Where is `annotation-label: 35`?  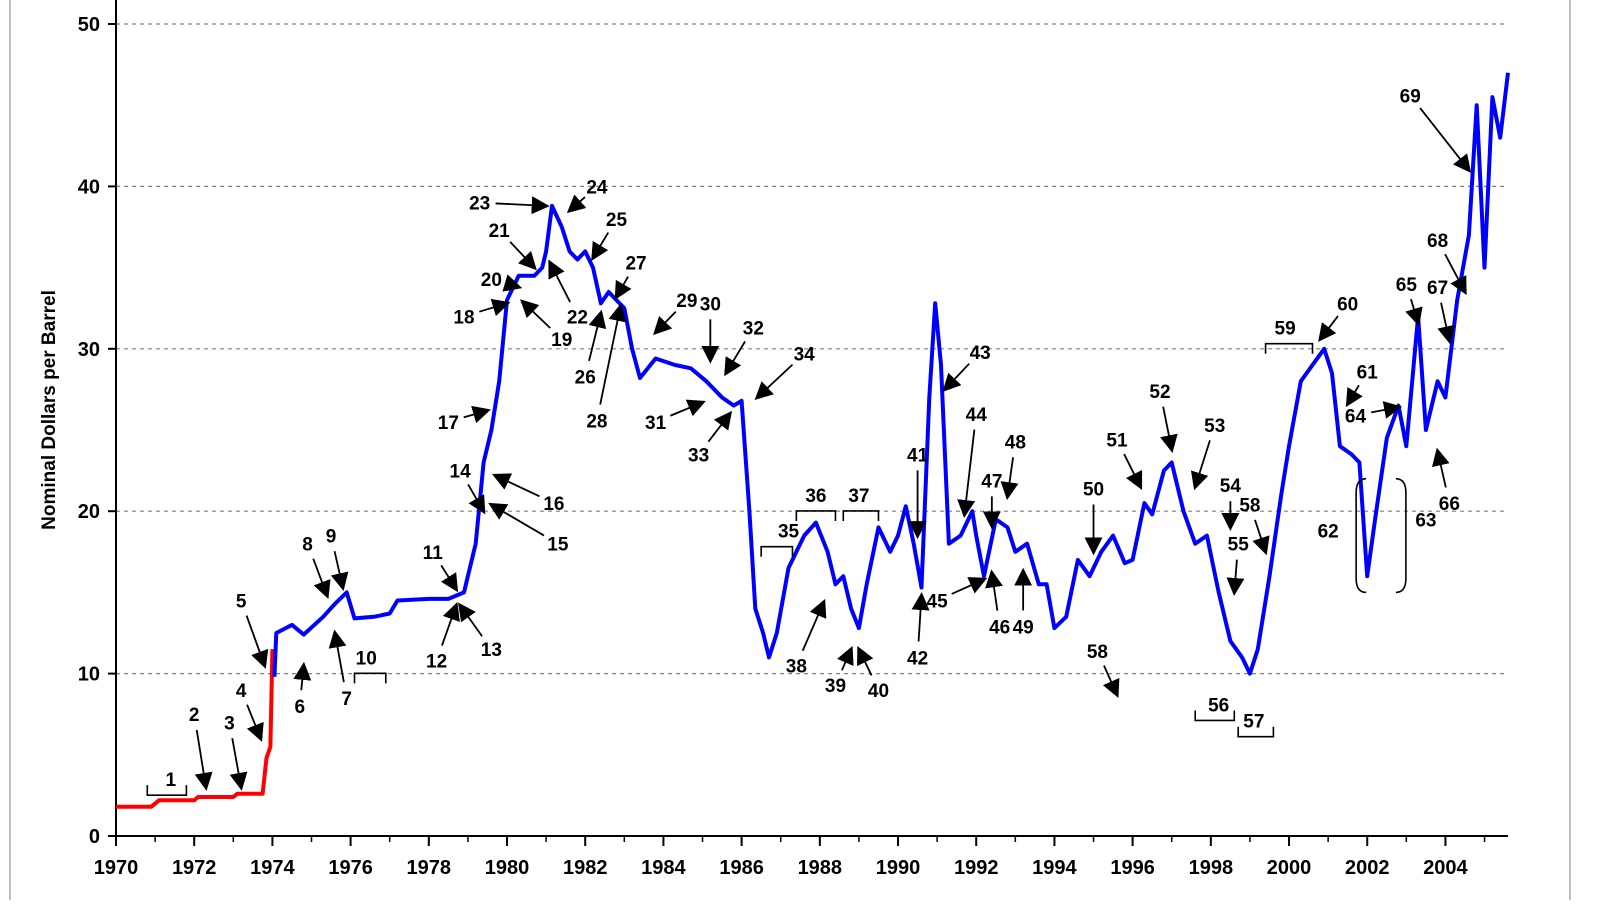
annotation-label: 35 is located at coordinates (789, 532).